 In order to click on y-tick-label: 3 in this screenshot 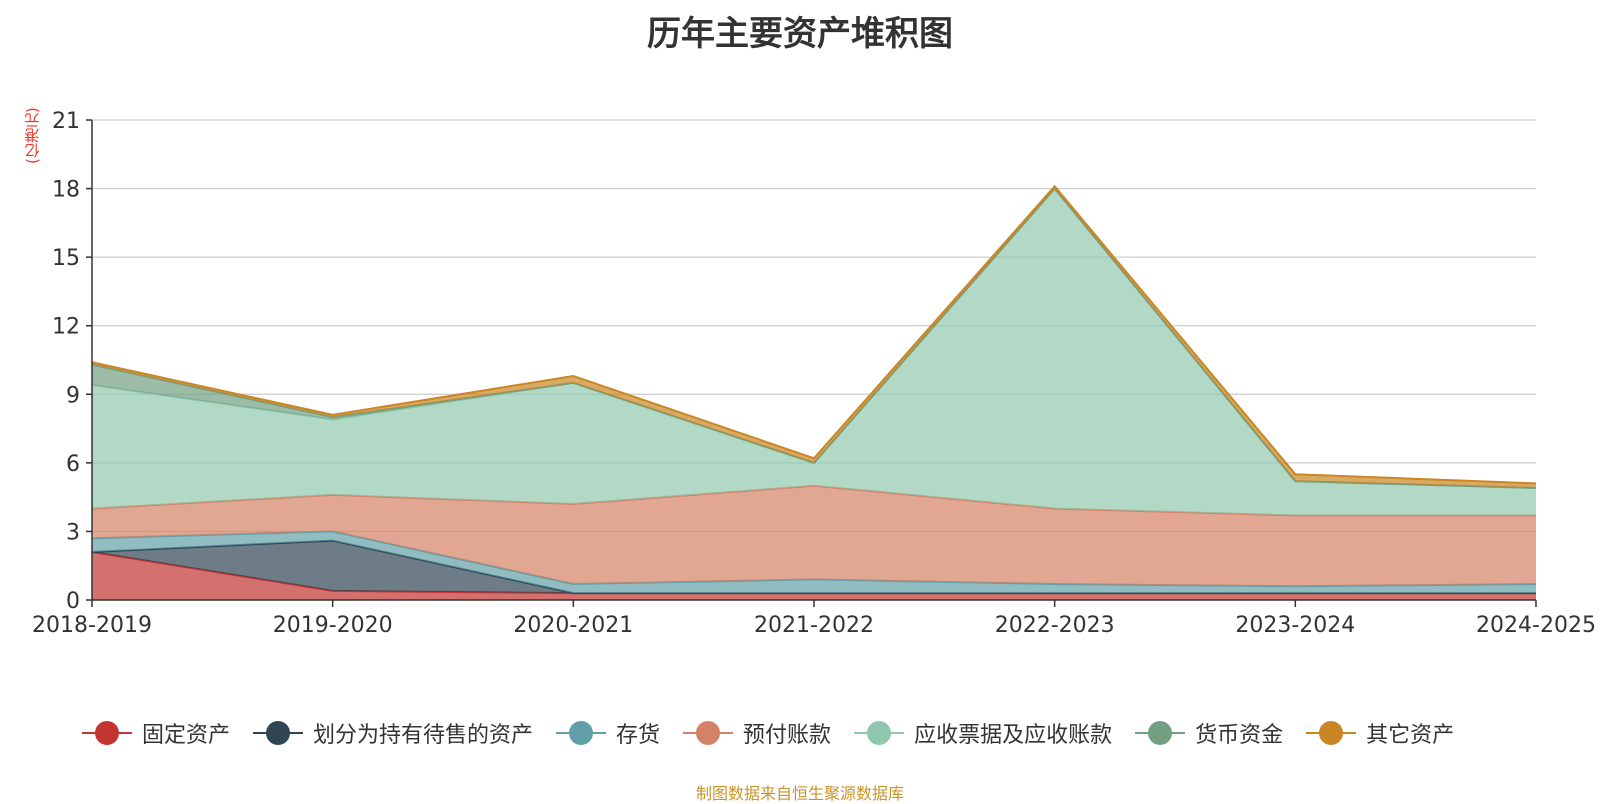, I will do `click(73, 532)`.